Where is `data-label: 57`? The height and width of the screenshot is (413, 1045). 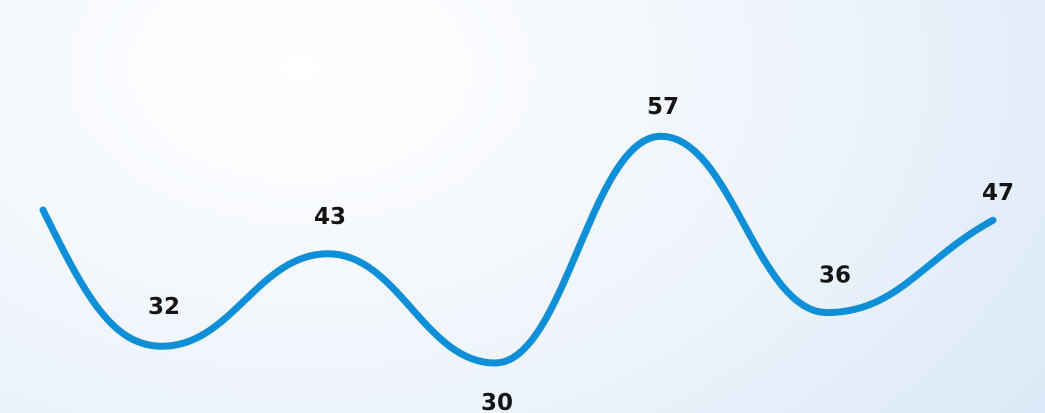 data-label: 57 is located at coordinates (663, 107).